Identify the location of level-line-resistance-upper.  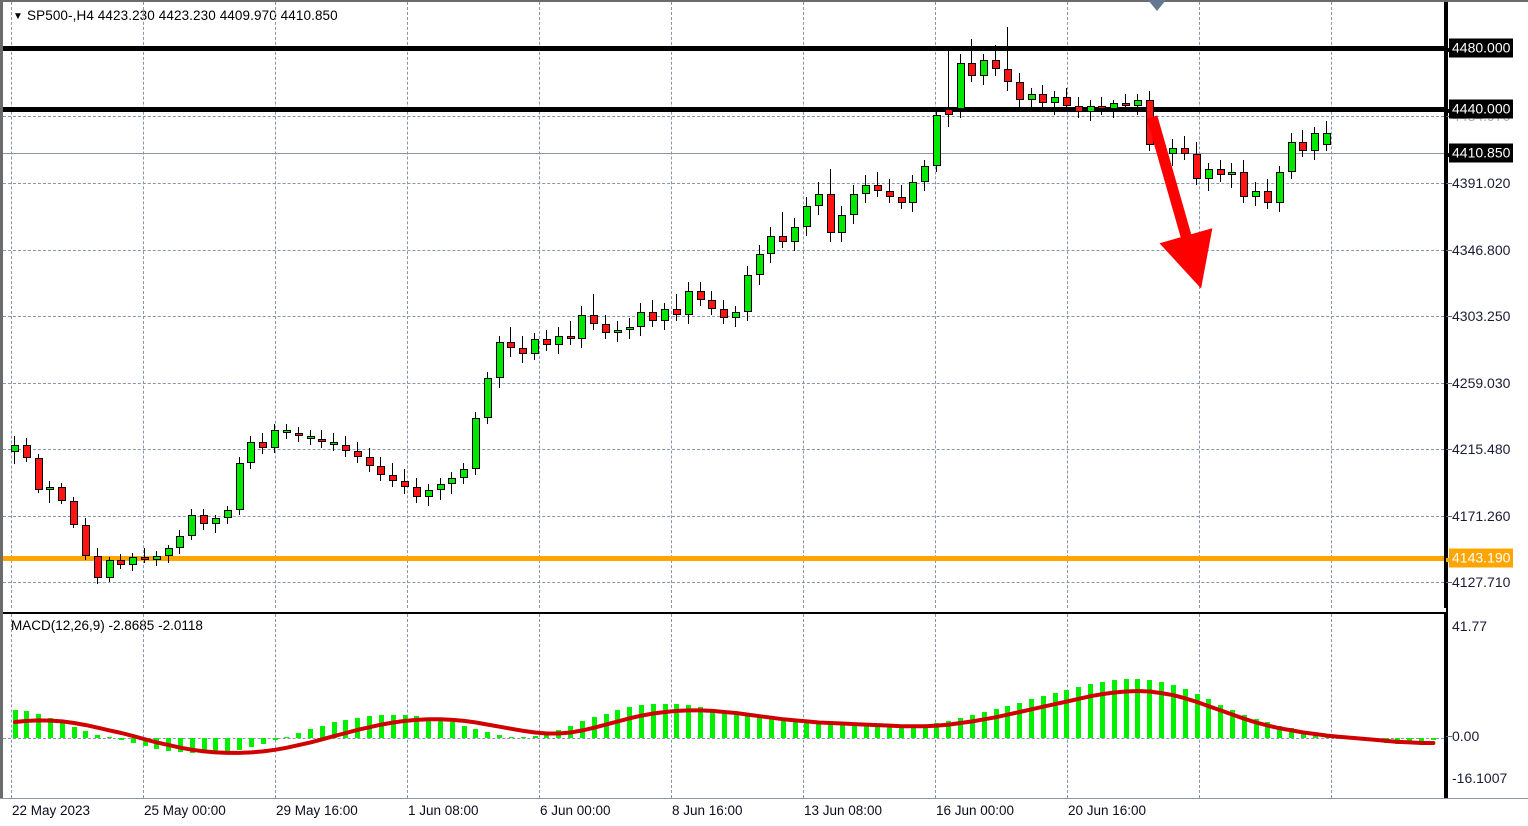
(723, 49).